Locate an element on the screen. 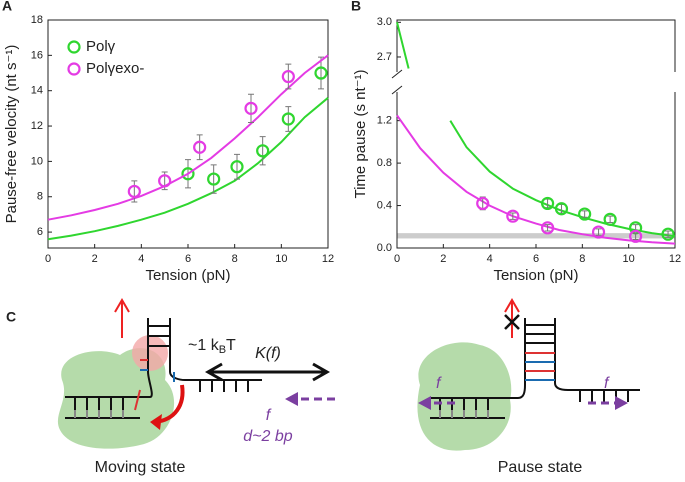 Image resolution: width=685 pixels, height=482 pixels. y-tick-label: 12 is located at coordinates (37, 126).